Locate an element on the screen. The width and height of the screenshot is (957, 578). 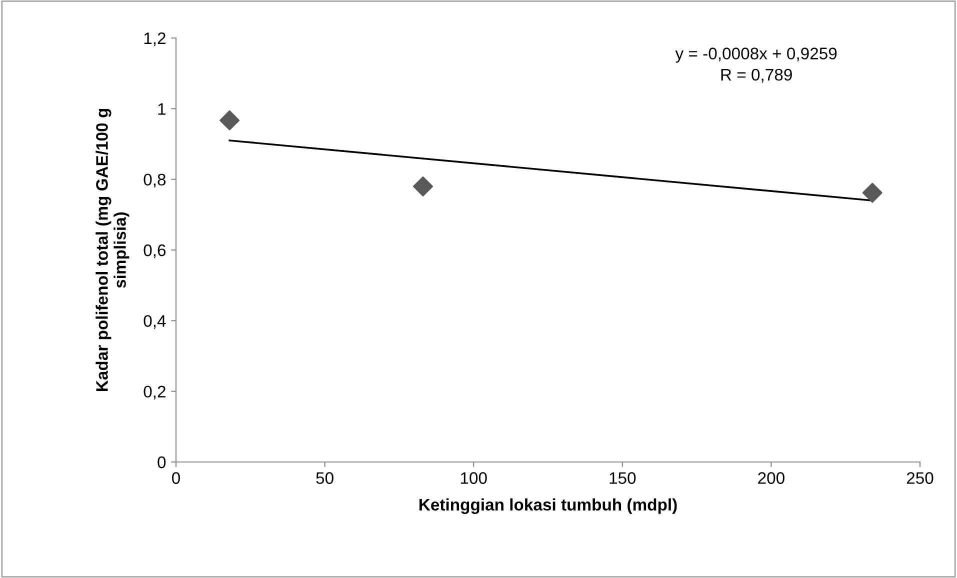
y-tick-label: 1,2 is located at coordinates (155, 39).